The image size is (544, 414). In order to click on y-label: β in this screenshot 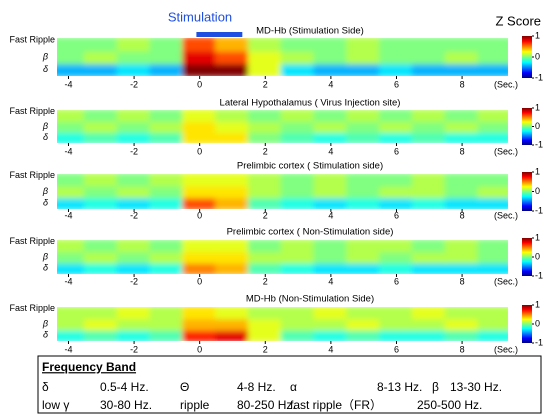, I will do `click(45, 256)`.